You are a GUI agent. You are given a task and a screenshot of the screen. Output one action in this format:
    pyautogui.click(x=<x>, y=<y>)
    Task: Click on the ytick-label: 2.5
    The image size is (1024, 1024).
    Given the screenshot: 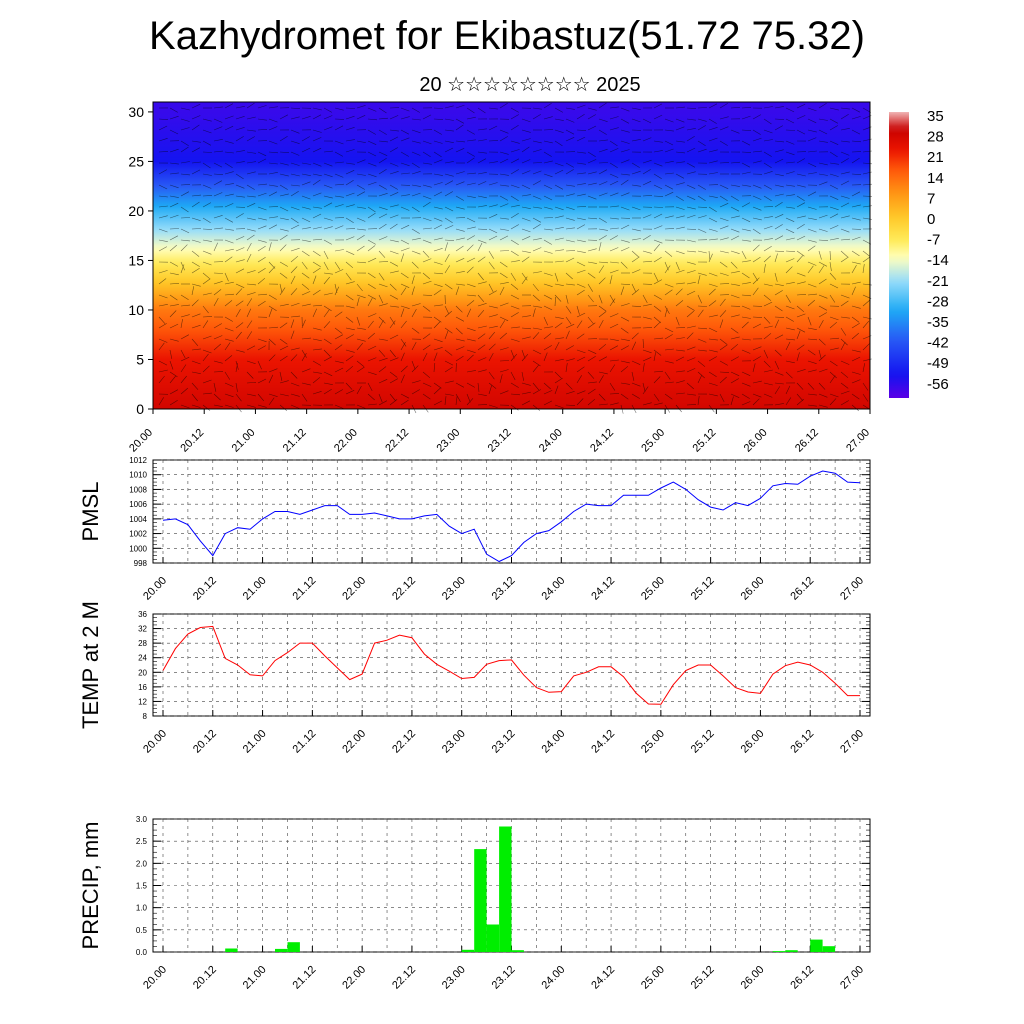 What is the action you would take?
    pyautogui.click(x=142, y=841)
    